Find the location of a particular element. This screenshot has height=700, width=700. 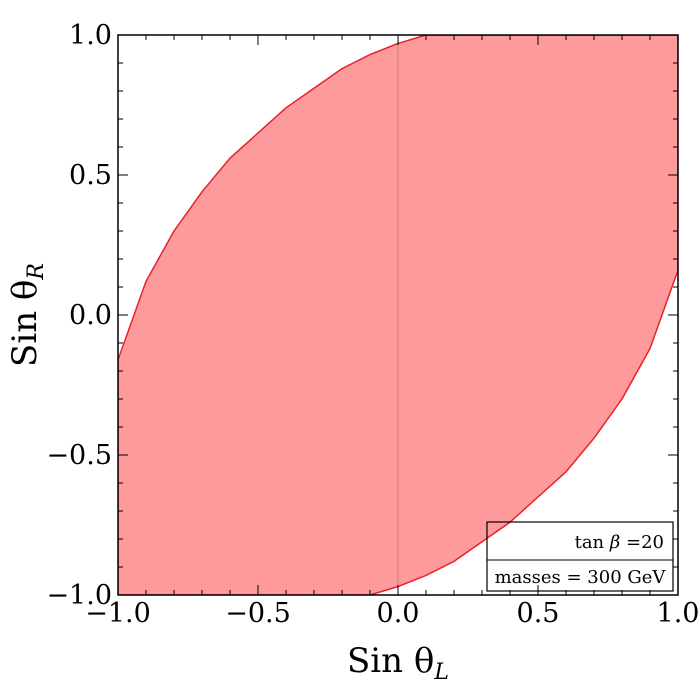

svg-text: Sin θR is located at coordinates (27, 315).